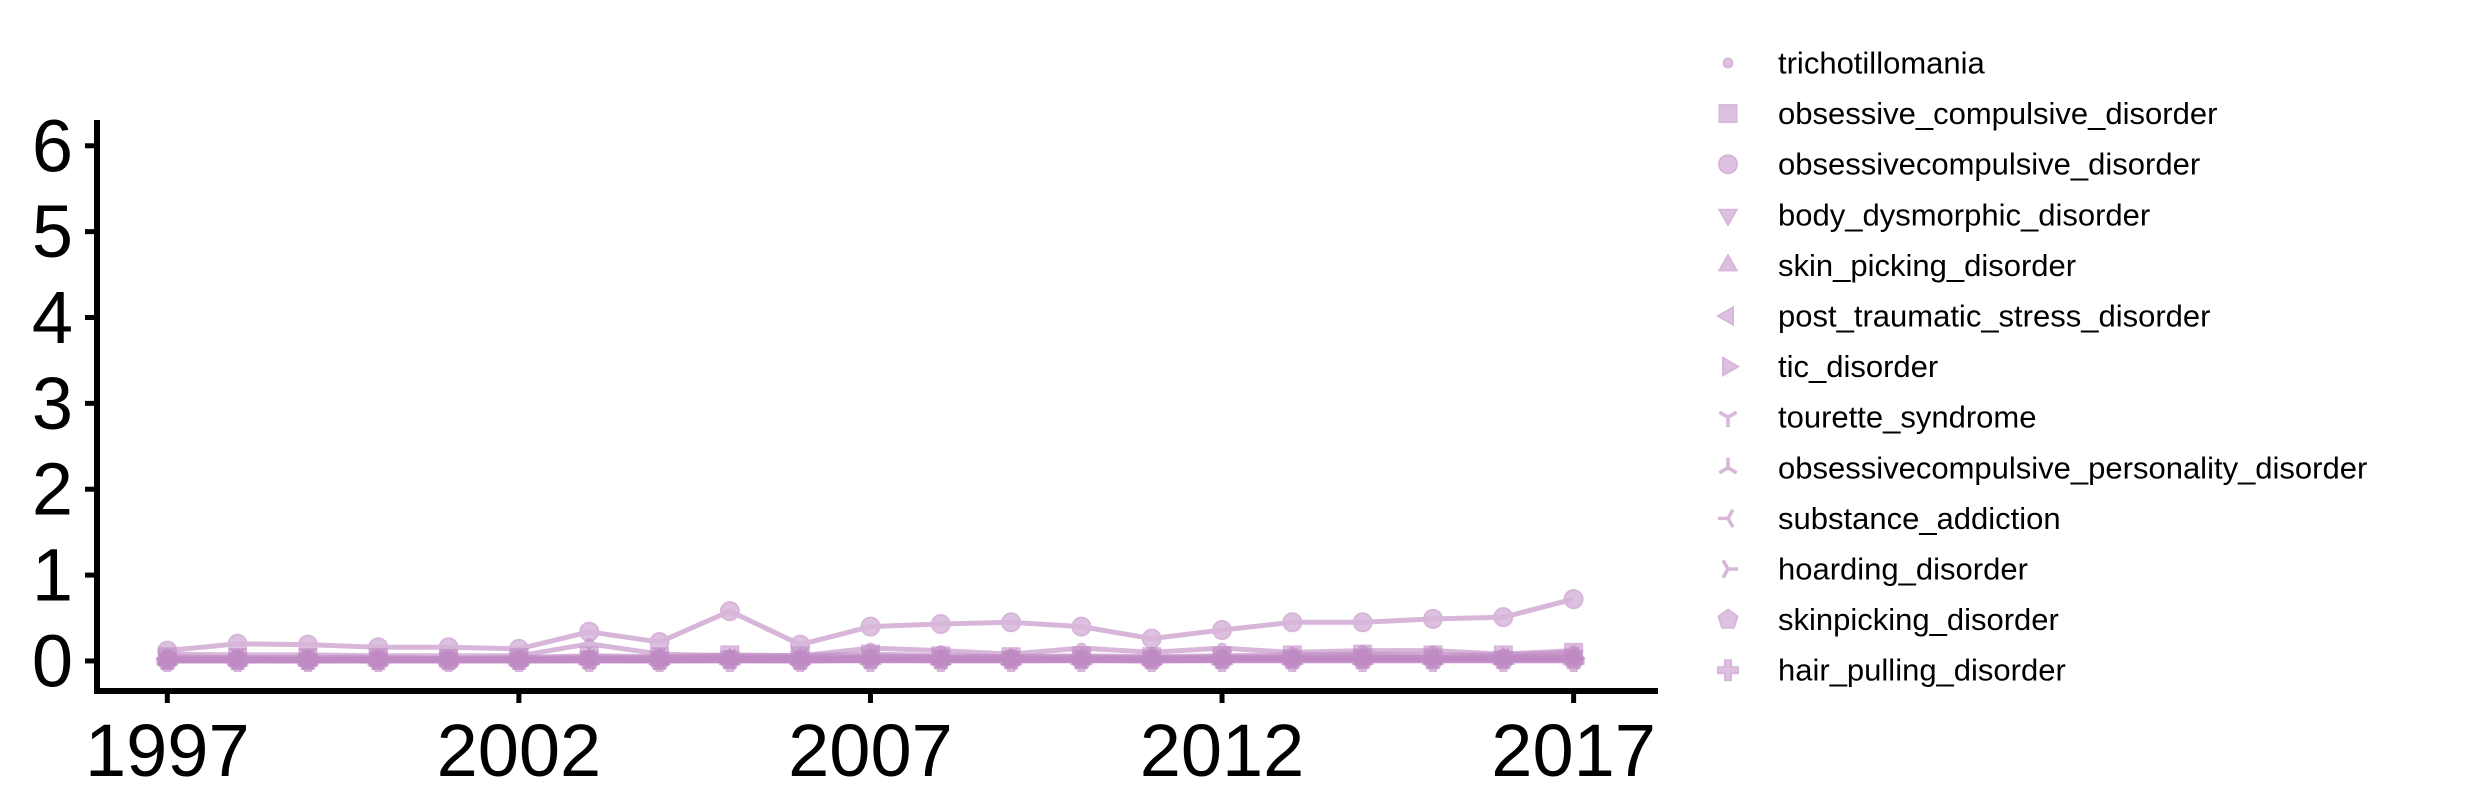  I want to click on legend-label: obsessive_compulsive_disorder, so click(1997, 113).